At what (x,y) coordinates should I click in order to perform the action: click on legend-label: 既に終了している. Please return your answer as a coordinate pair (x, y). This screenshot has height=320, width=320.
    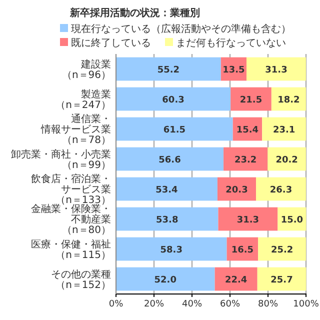
    Looking at the image, I should click on (111, 43).